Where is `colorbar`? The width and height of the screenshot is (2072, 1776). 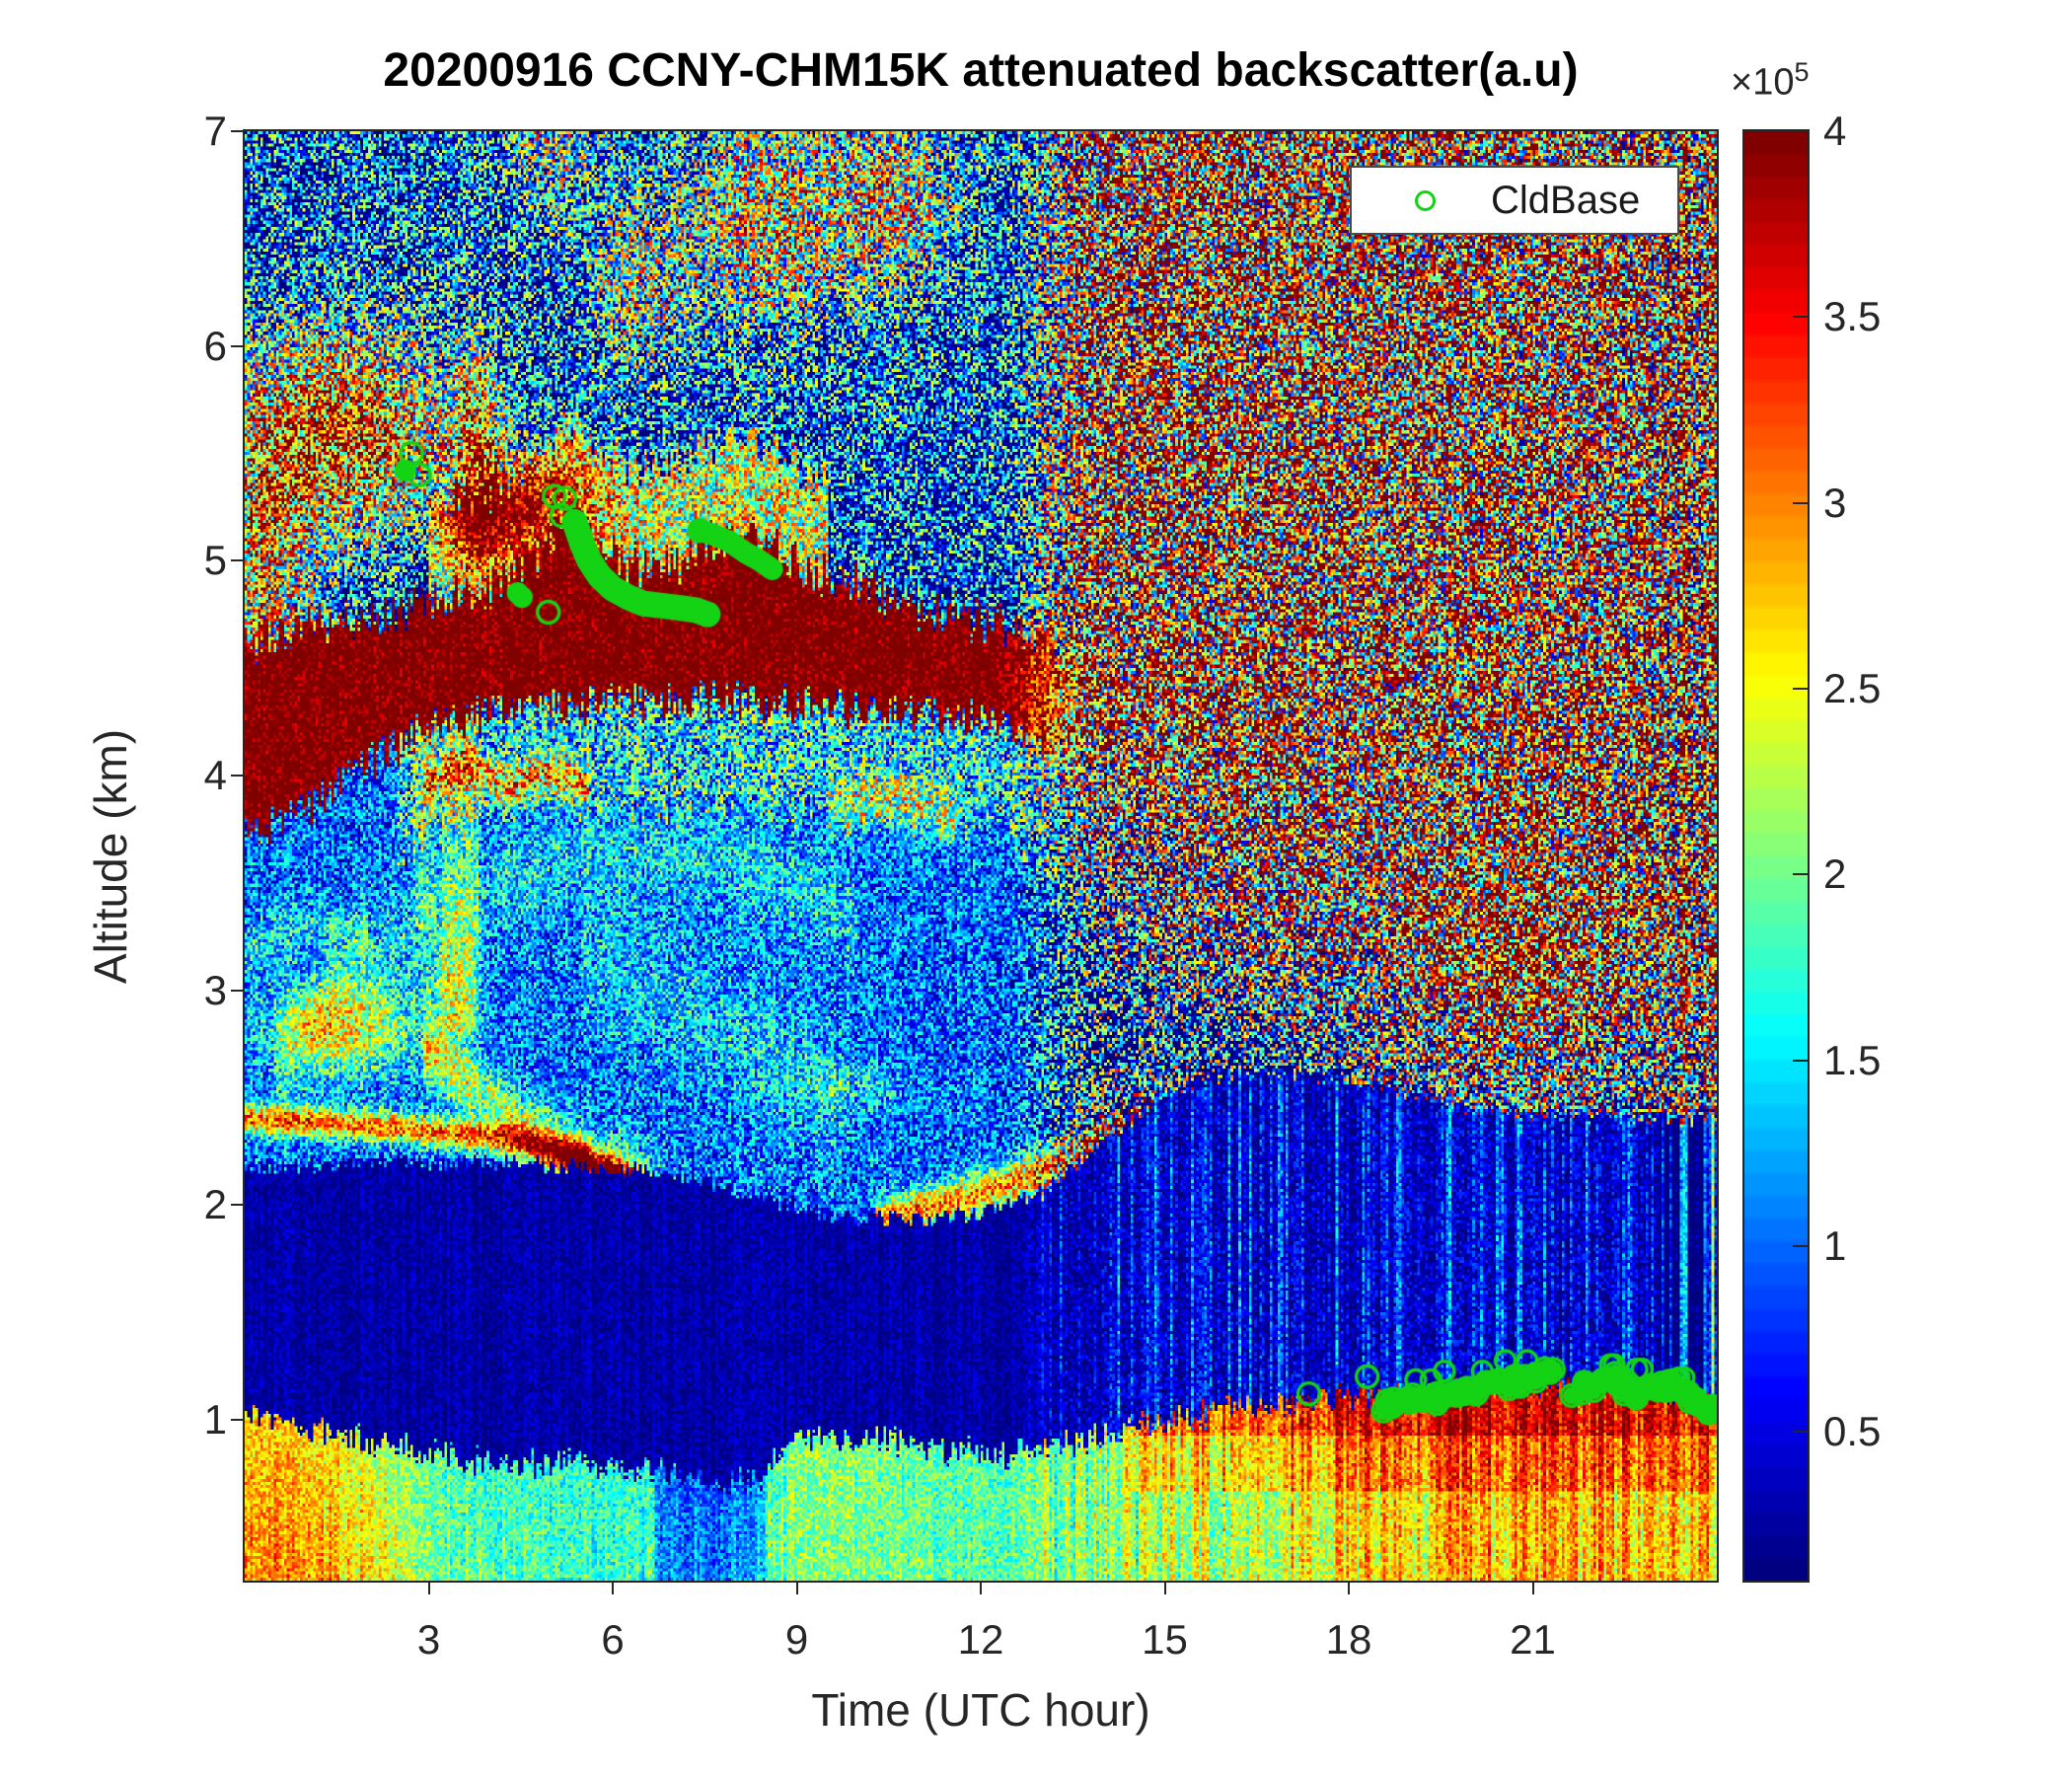
colorbar is located at coordinates (1776, 856).